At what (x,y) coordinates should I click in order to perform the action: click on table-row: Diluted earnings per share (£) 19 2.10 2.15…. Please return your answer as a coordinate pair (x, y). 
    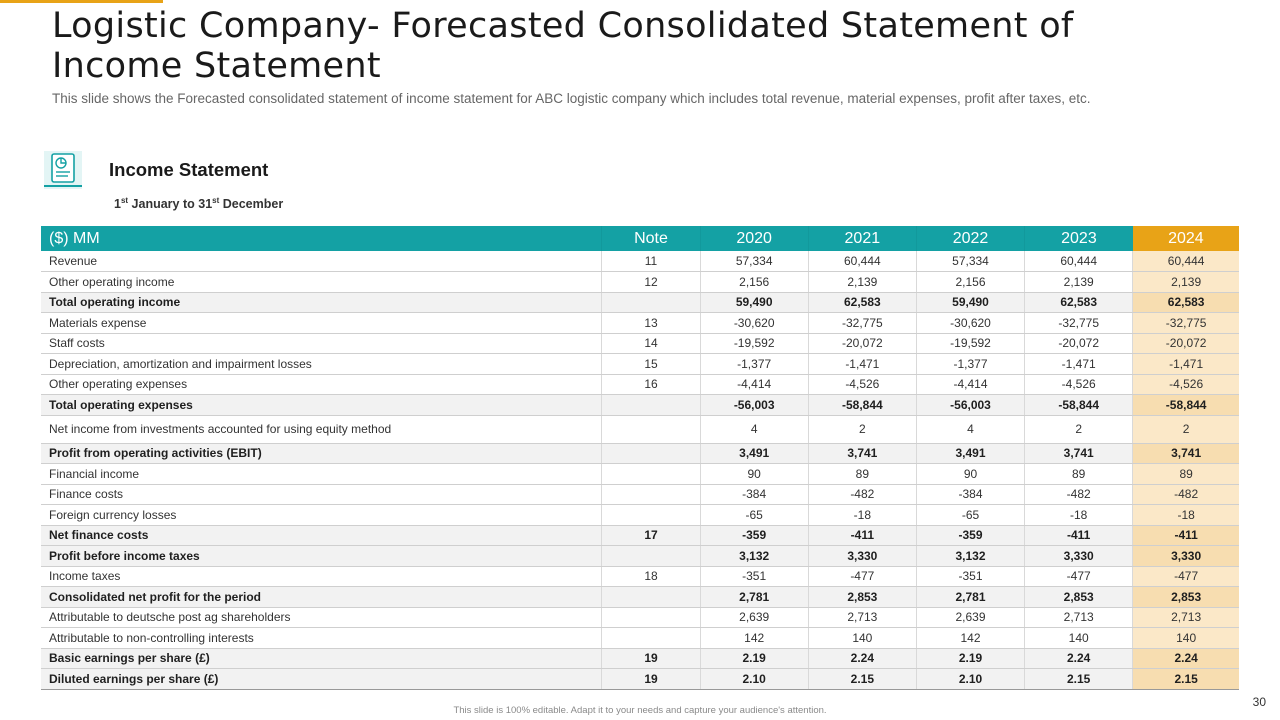
    Looking at the image, I should click on (640, 679).